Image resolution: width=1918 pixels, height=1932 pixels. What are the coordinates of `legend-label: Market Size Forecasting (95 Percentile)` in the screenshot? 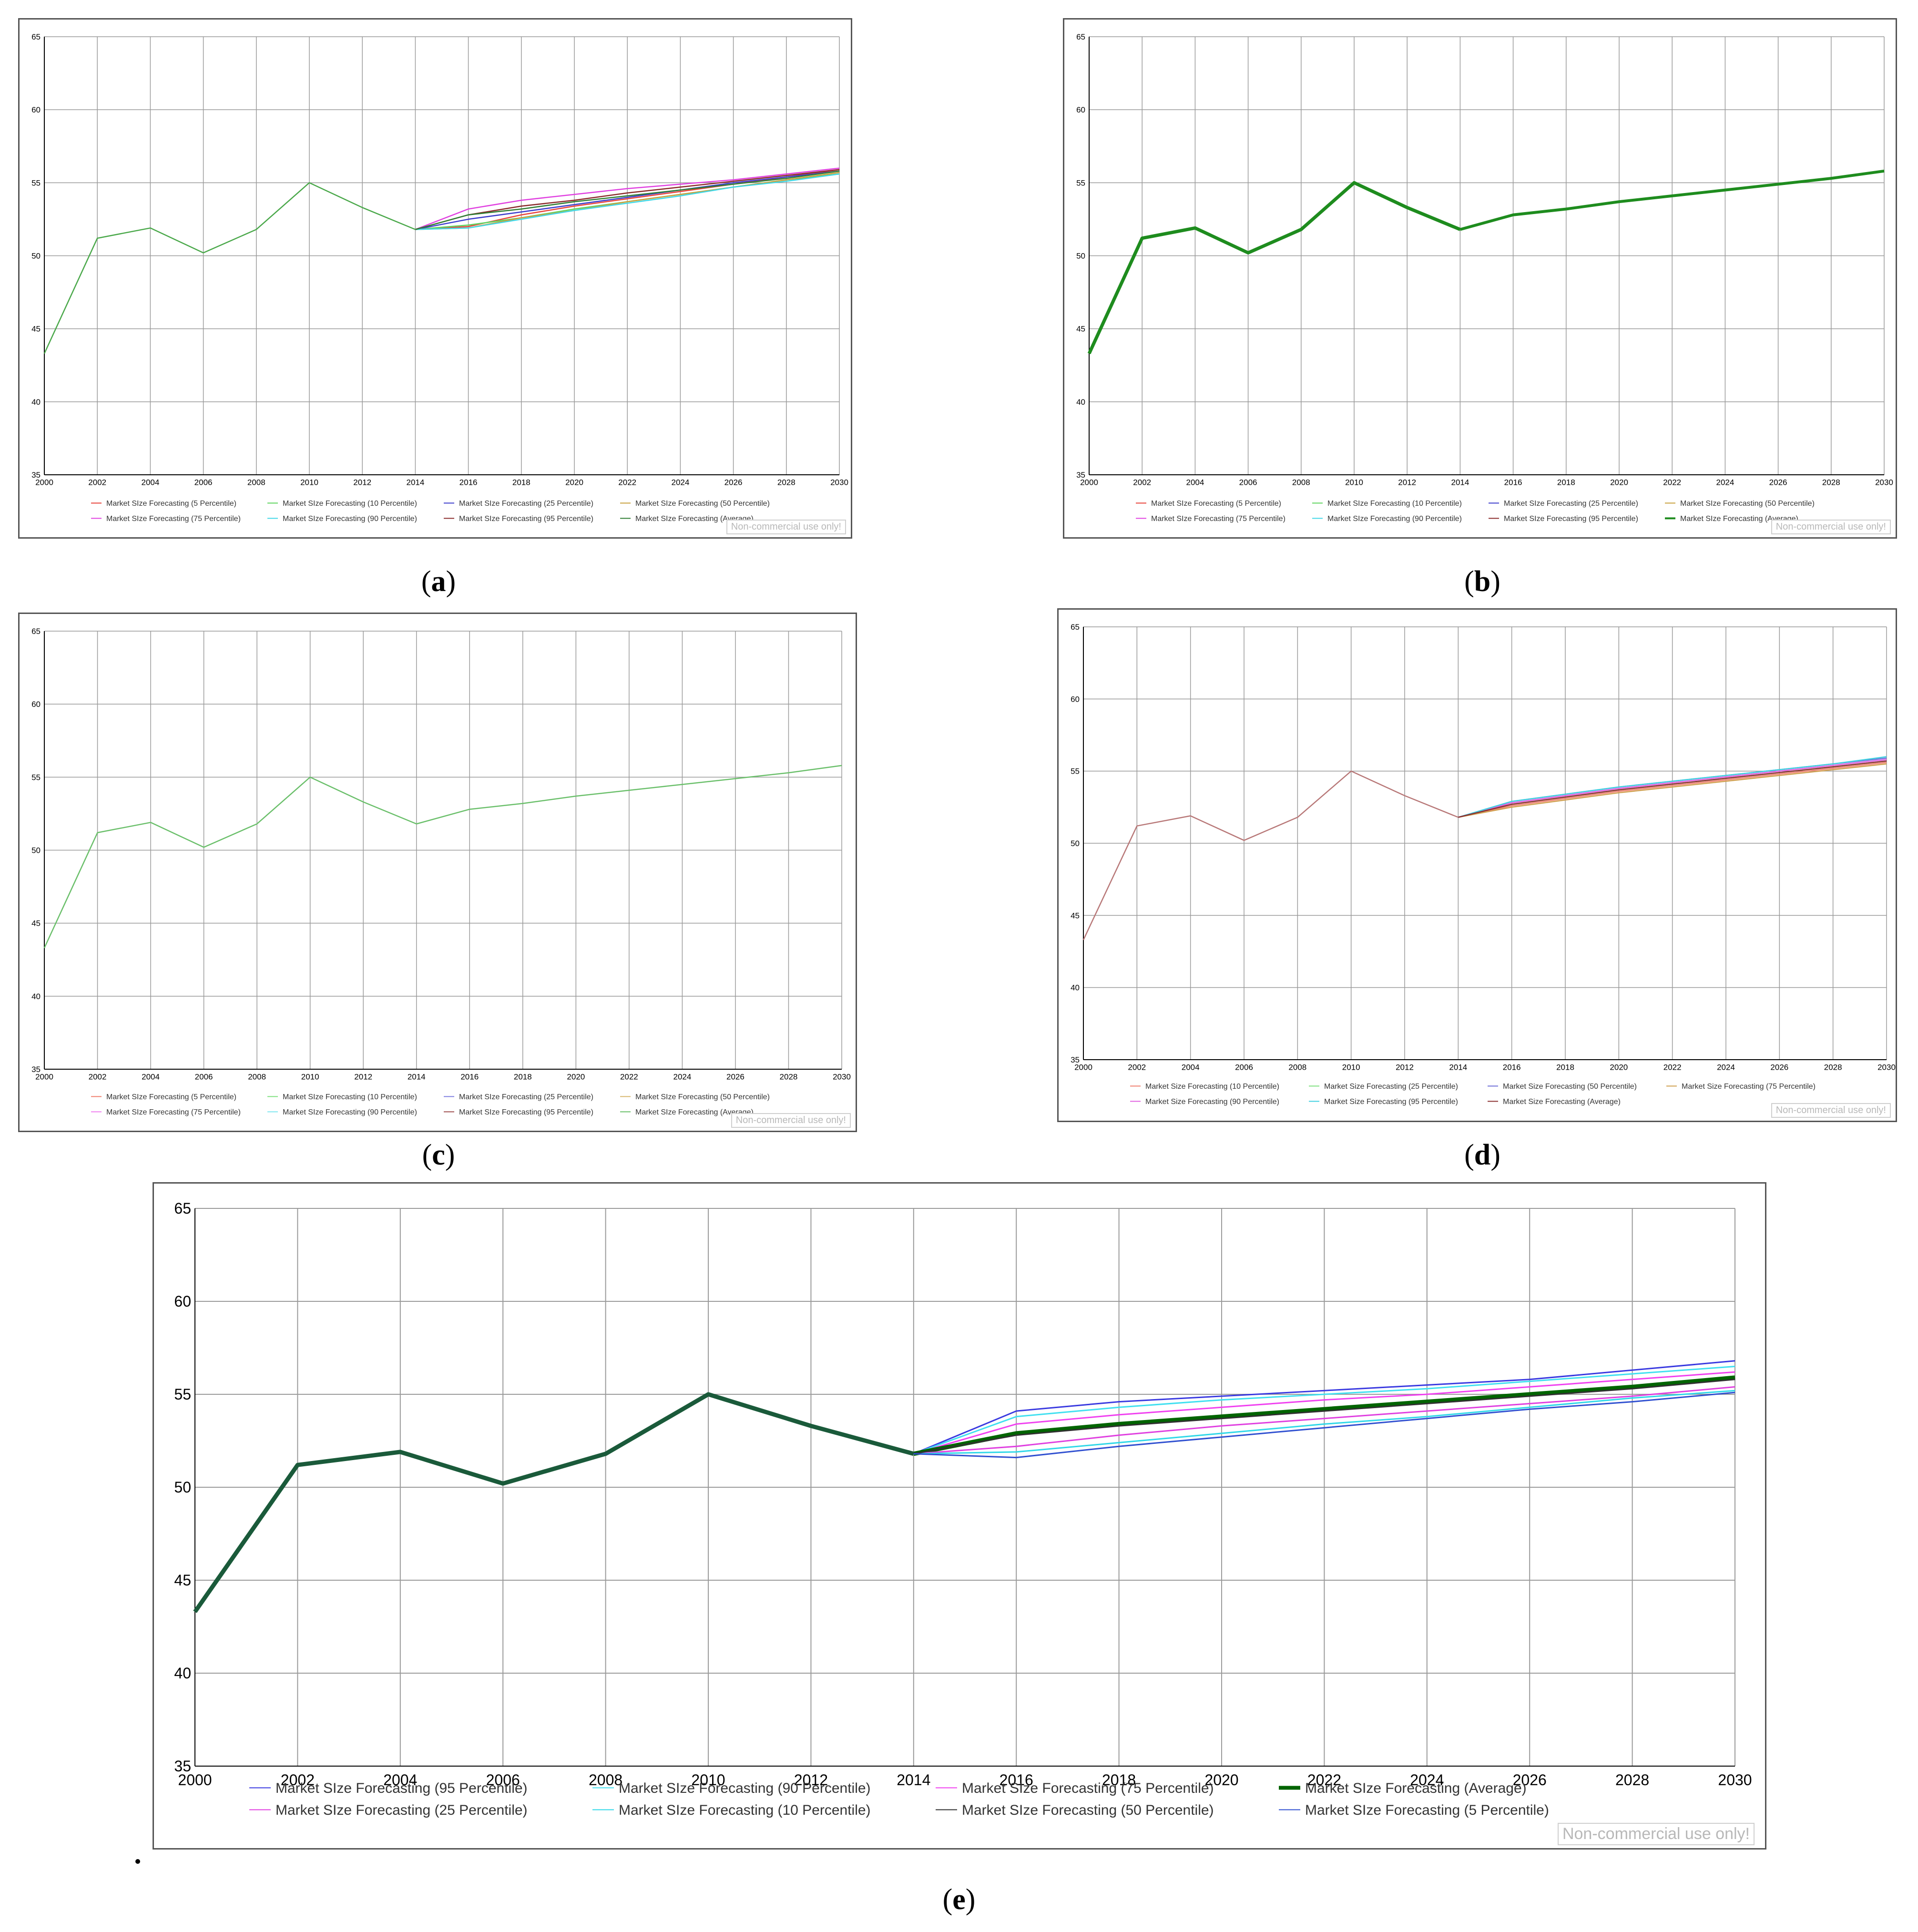 It's located at (1391, 1102).